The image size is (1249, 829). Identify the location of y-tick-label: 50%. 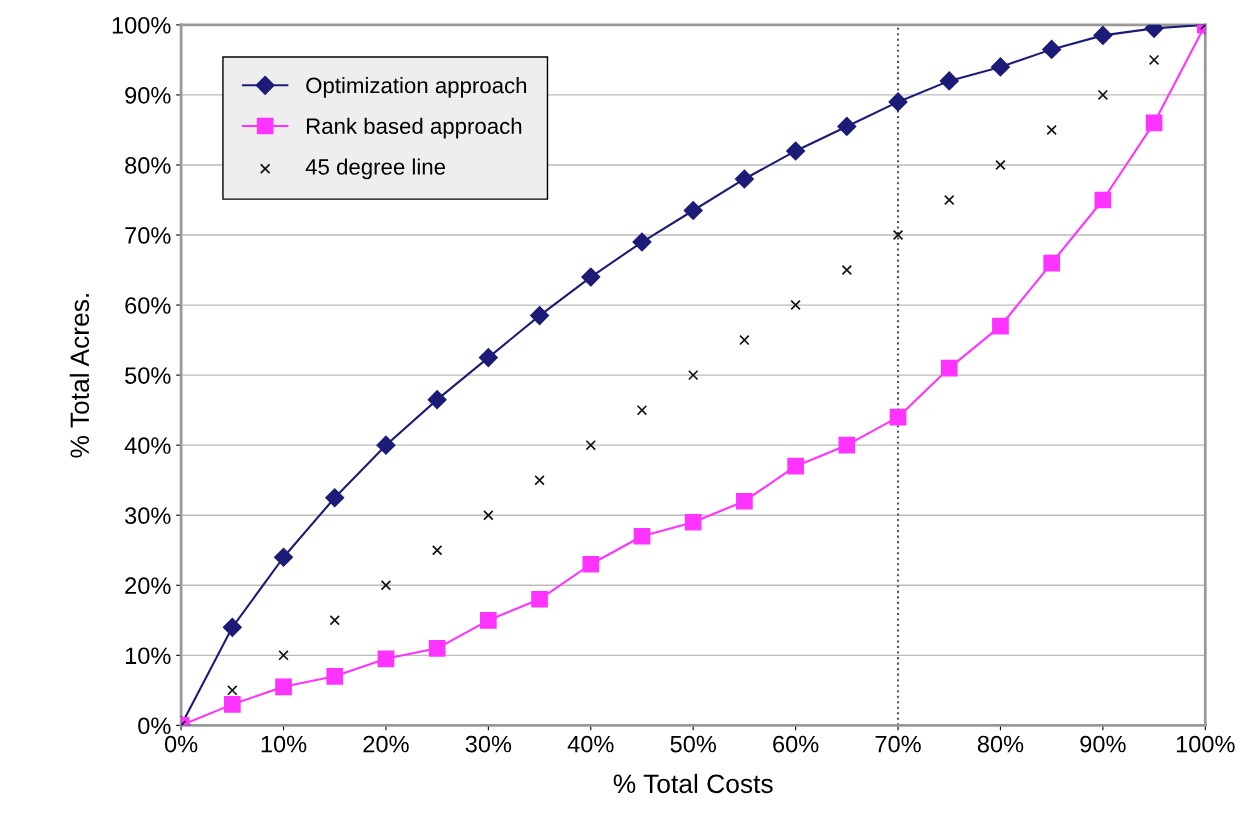
(148, 375).